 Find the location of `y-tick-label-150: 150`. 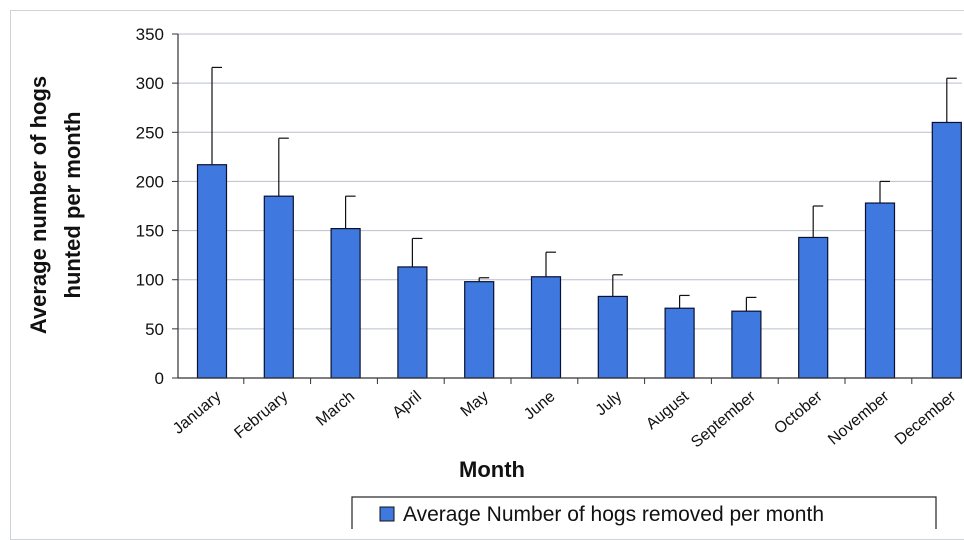

y-tick-label-150: 150 is located at coordinates (150, 231).